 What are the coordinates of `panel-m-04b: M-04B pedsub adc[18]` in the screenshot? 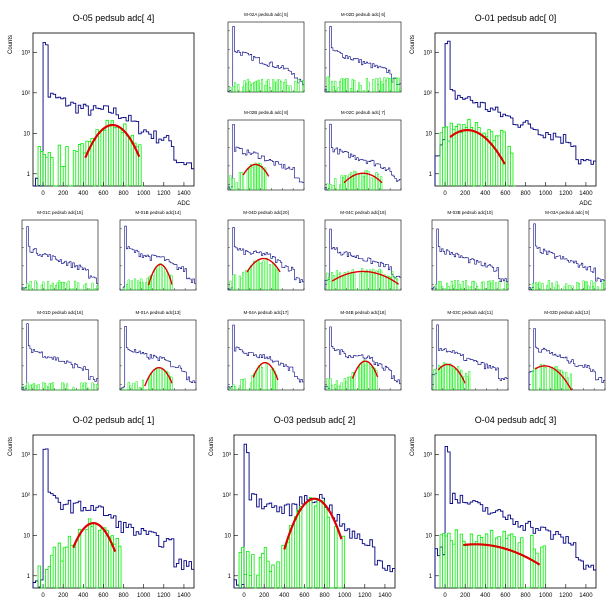 It's located at (363, 350).